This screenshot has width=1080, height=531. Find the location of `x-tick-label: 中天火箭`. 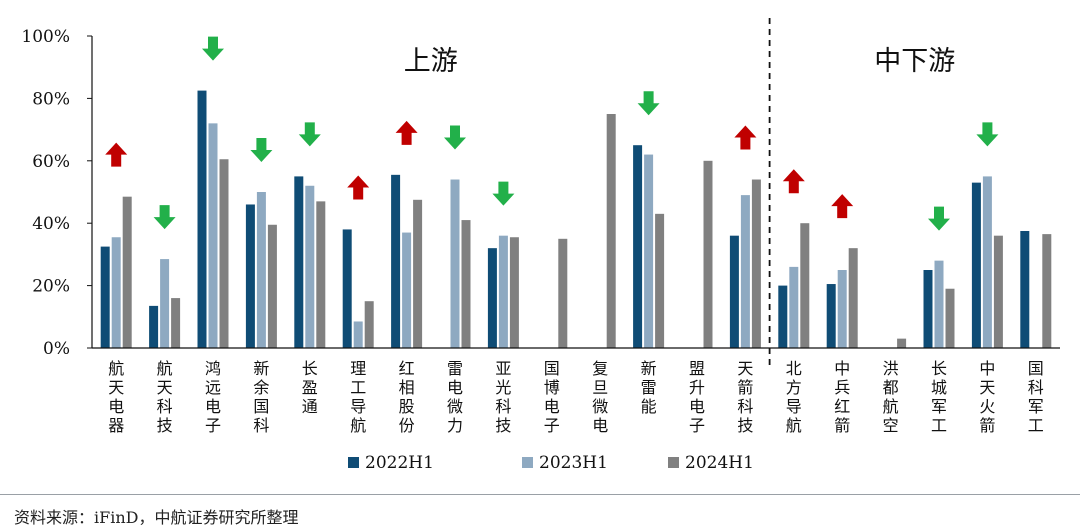

x-tick-label: 中天火箭 is located at coordinates (987, 397).